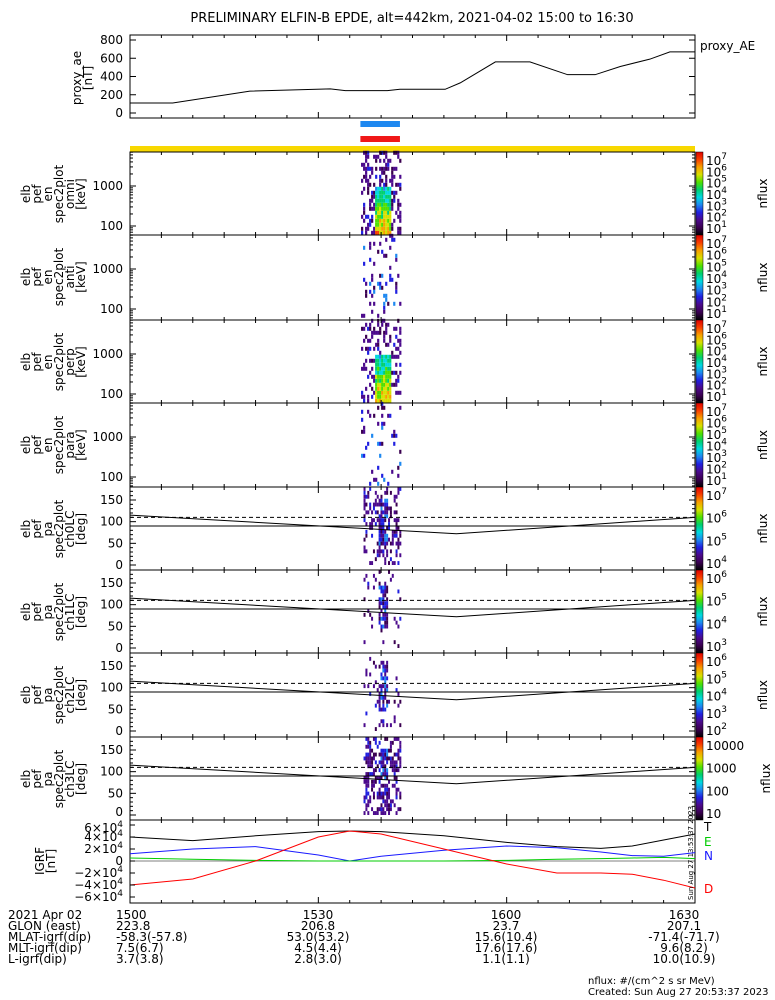  I want to click on y-tick-label: 50, so click(115, 793).